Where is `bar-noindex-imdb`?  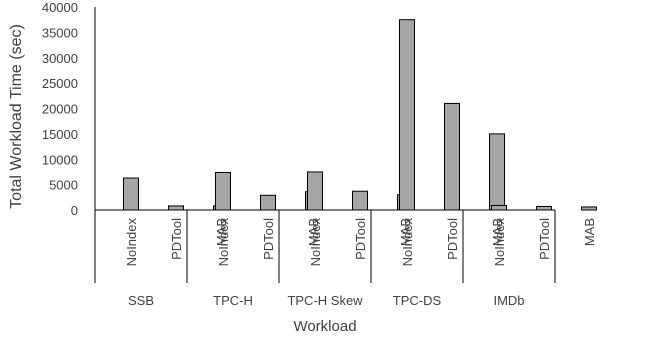
bar-noindex-imdb is located at coordinates (499, 207).